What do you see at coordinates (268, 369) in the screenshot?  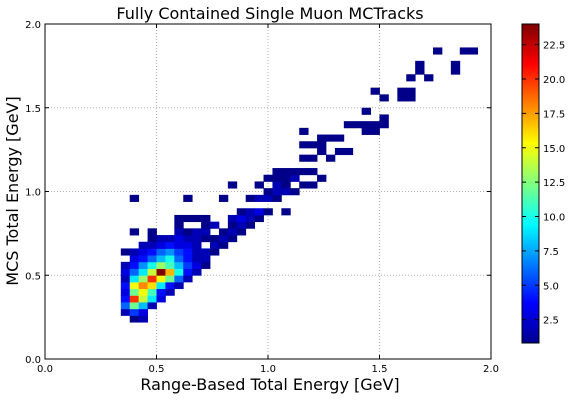 I see `x-tick-label: 1.0` at bounding box center [268, 369].